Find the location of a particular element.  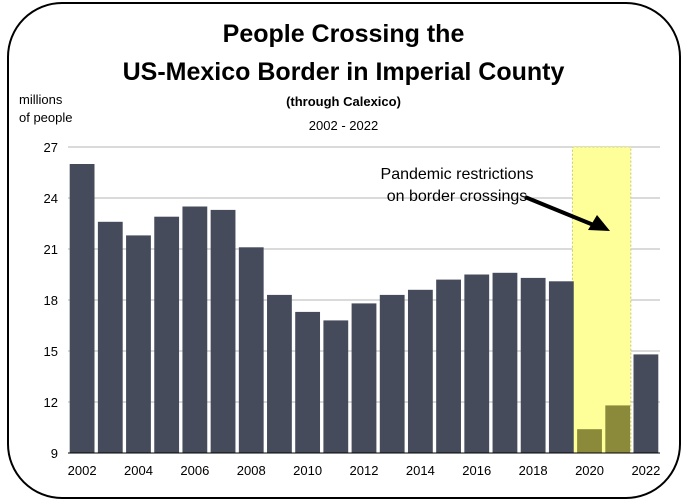

bar-2004 is located at coordinates (138, 344).